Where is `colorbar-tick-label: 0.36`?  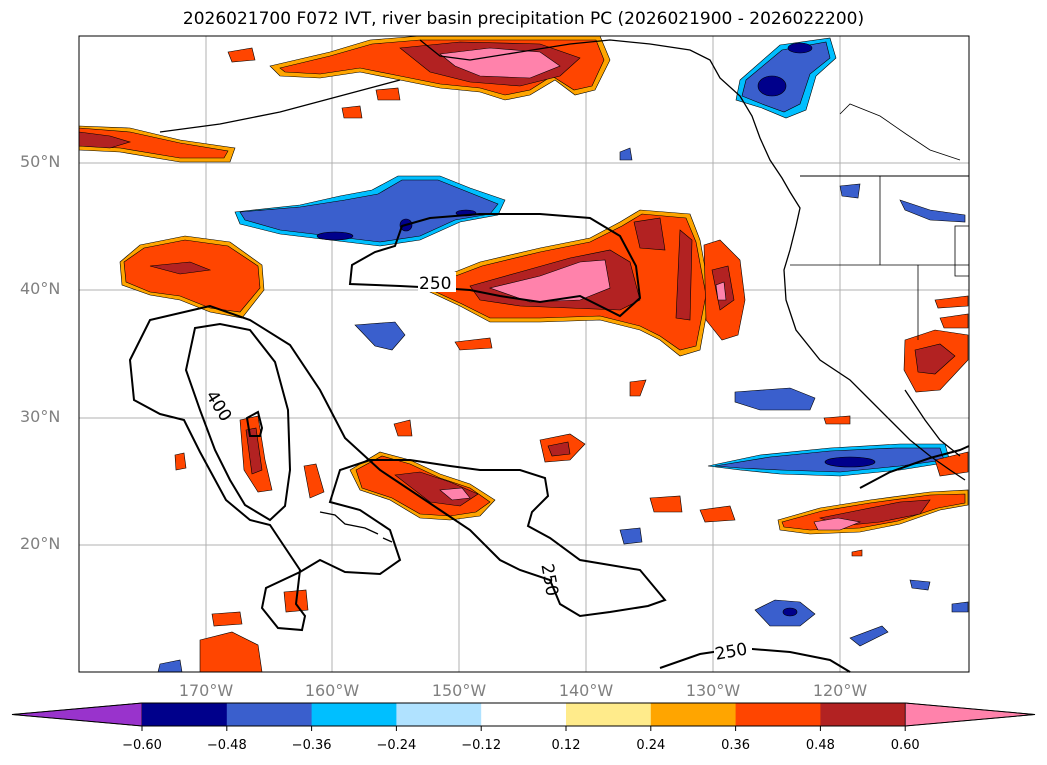 colorbar-tick-label: 0.36 is located at coordinates (736, 745).